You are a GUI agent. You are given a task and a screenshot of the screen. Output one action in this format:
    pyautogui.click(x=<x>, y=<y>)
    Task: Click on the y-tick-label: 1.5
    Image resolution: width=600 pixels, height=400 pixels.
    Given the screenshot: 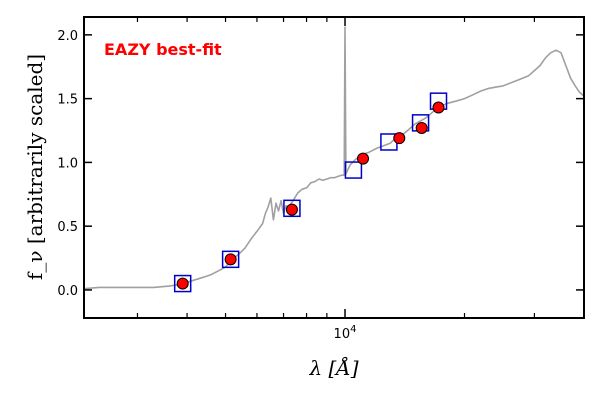 What is the action you would take?
    pyautogui.click(x=67, y=100)
    